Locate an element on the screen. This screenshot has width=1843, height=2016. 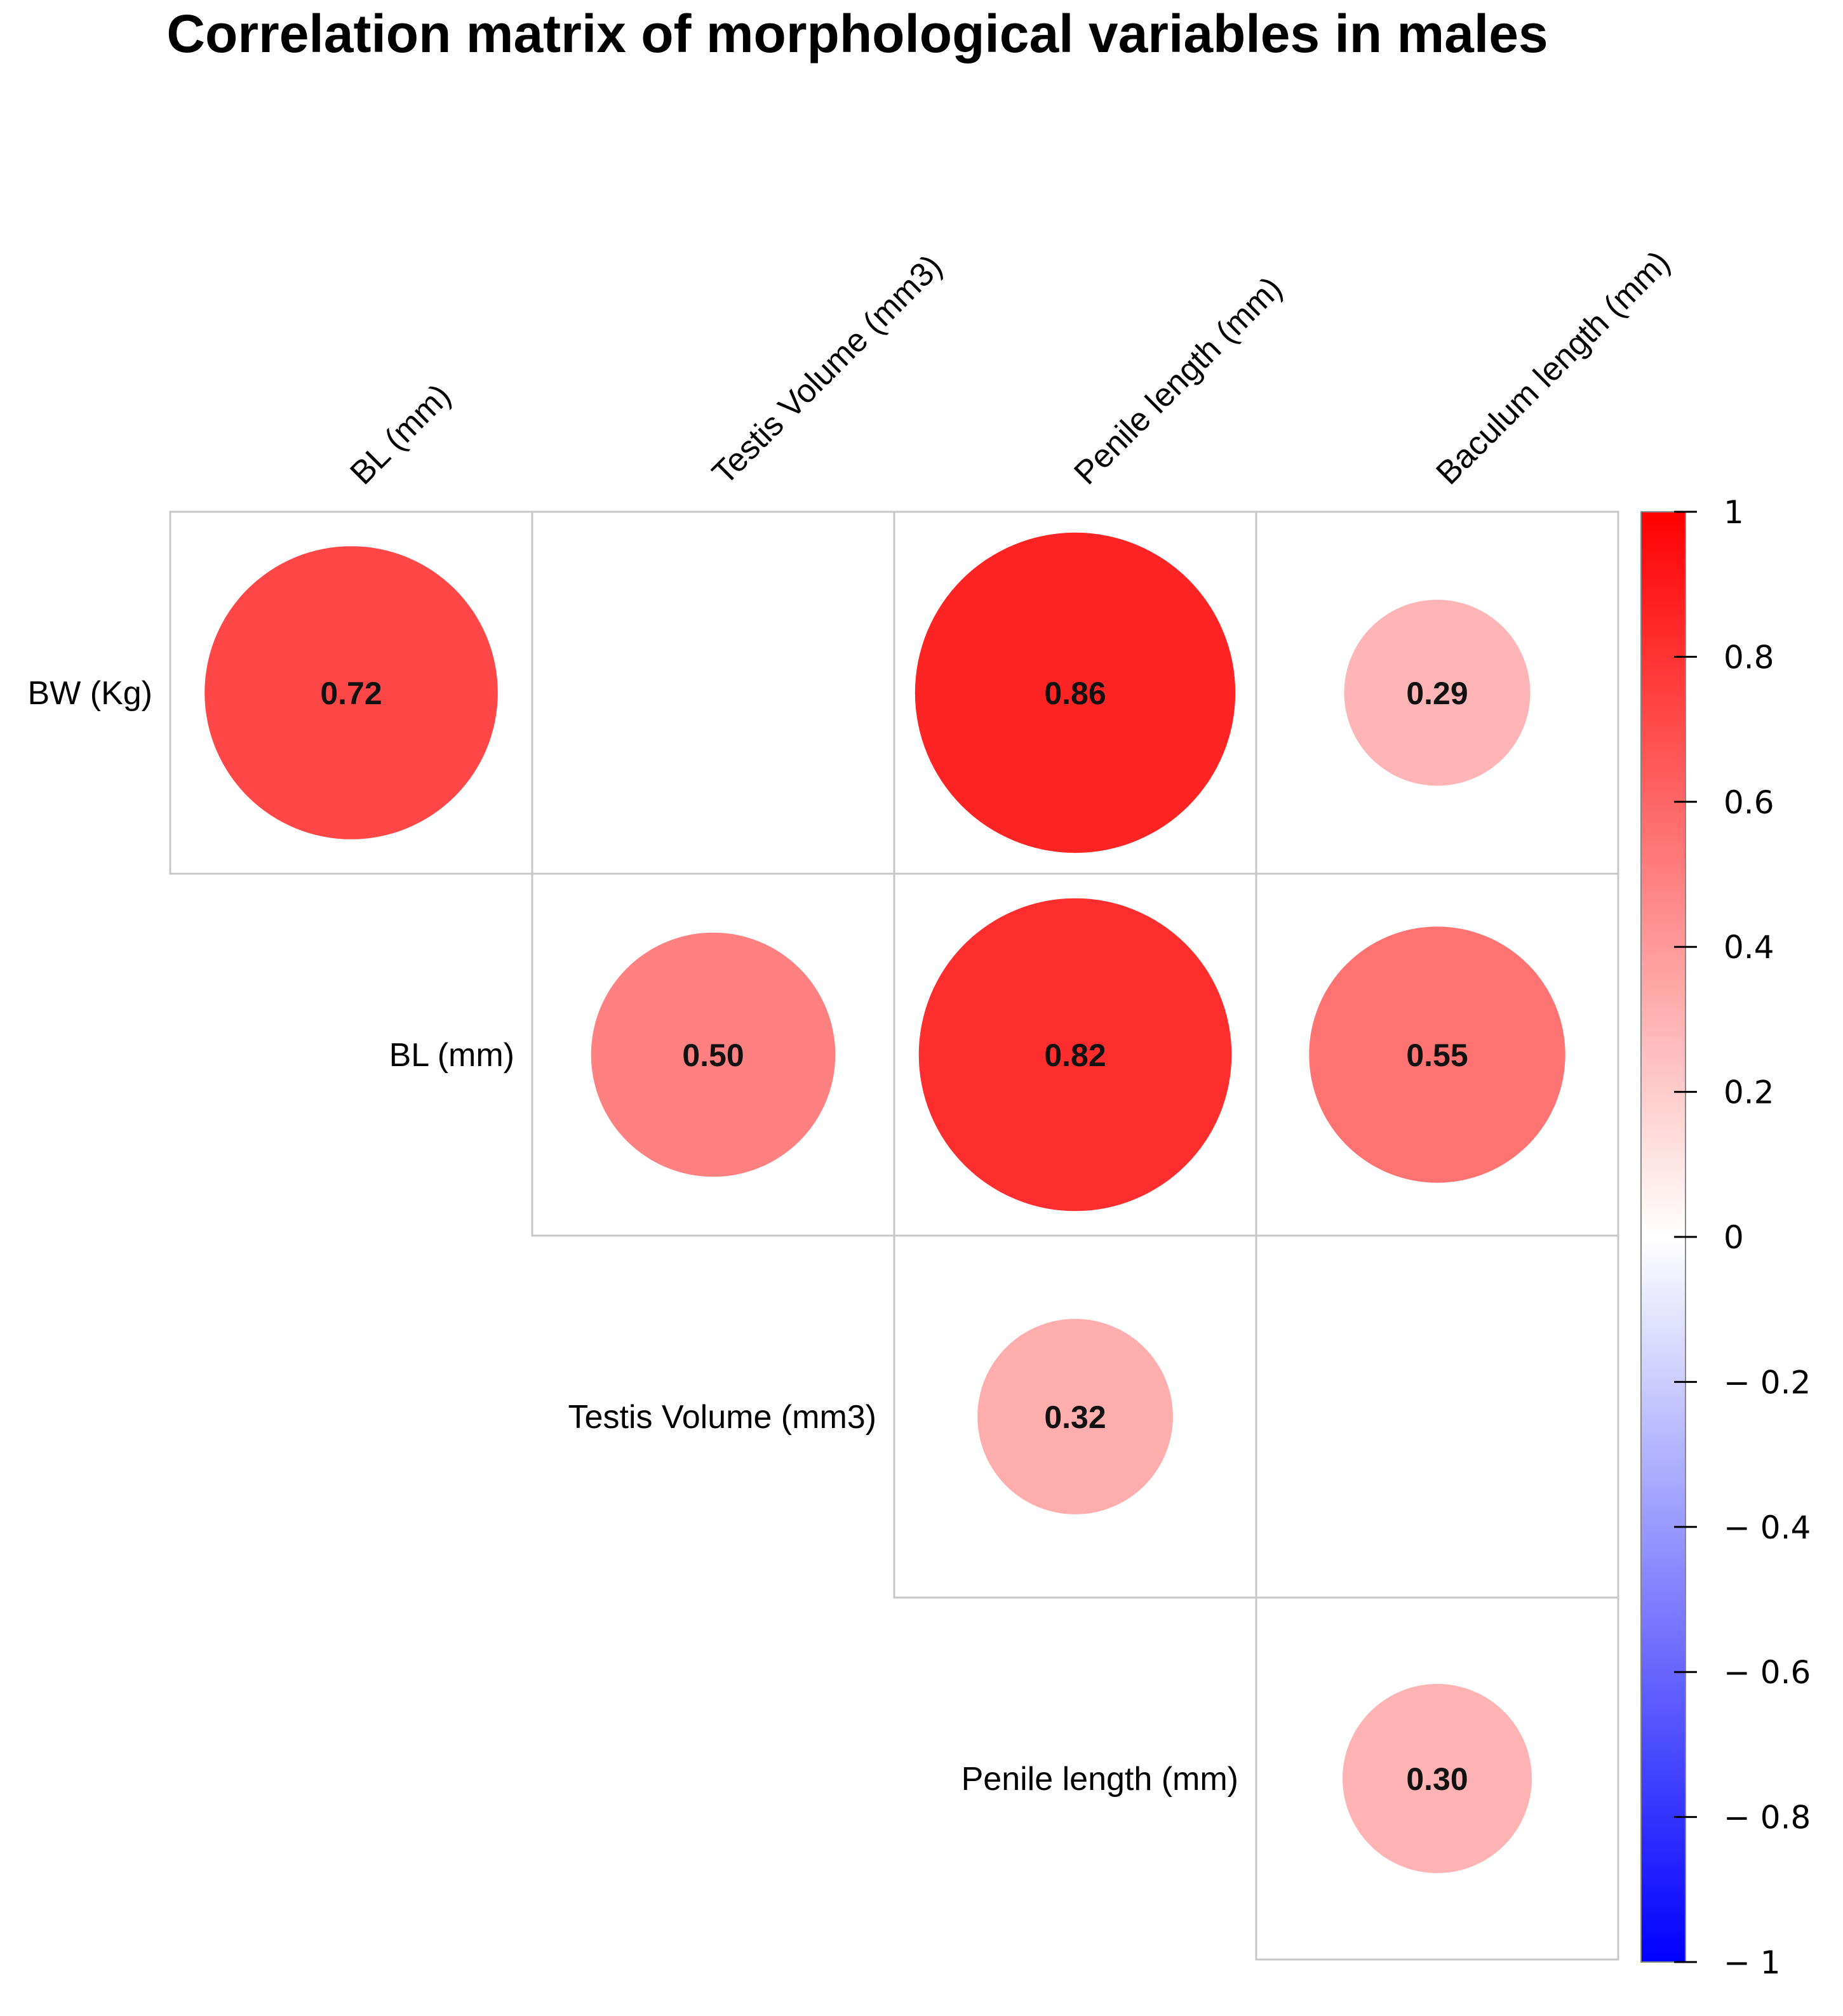
color-scale-tick-label: − 0.4 is located at coordinates (1767, 1527).